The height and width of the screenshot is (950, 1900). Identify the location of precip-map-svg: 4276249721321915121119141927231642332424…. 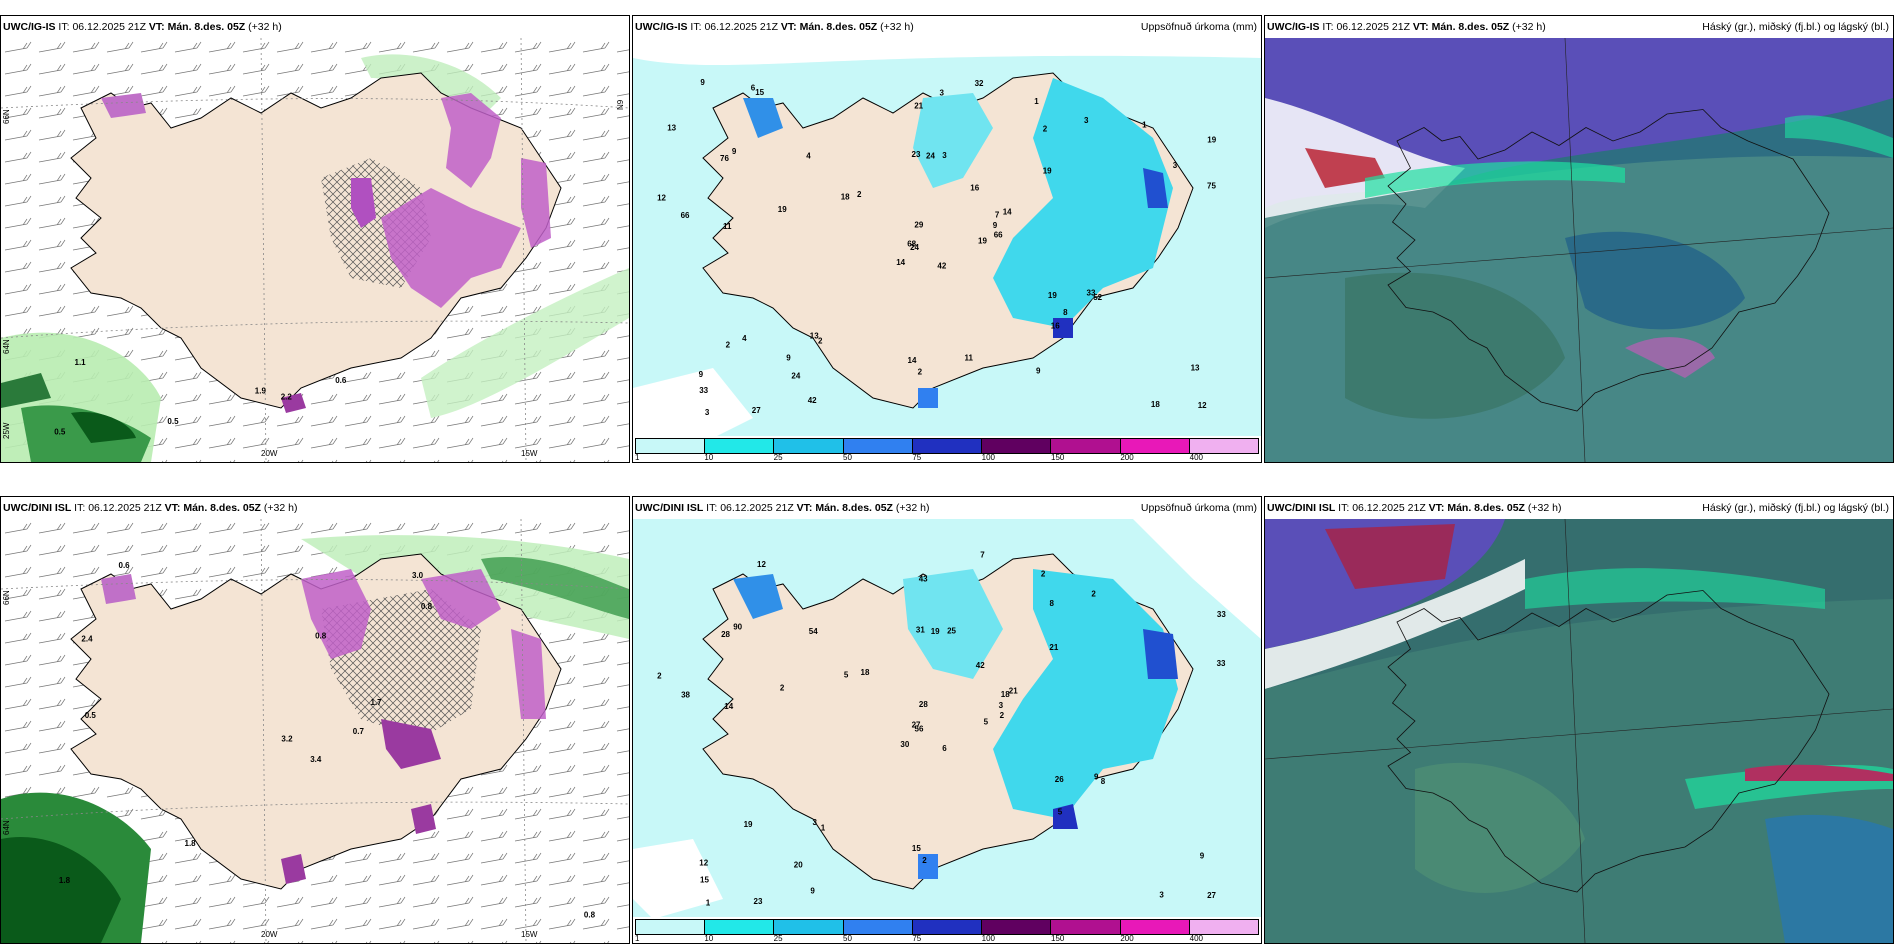
(947, 250).